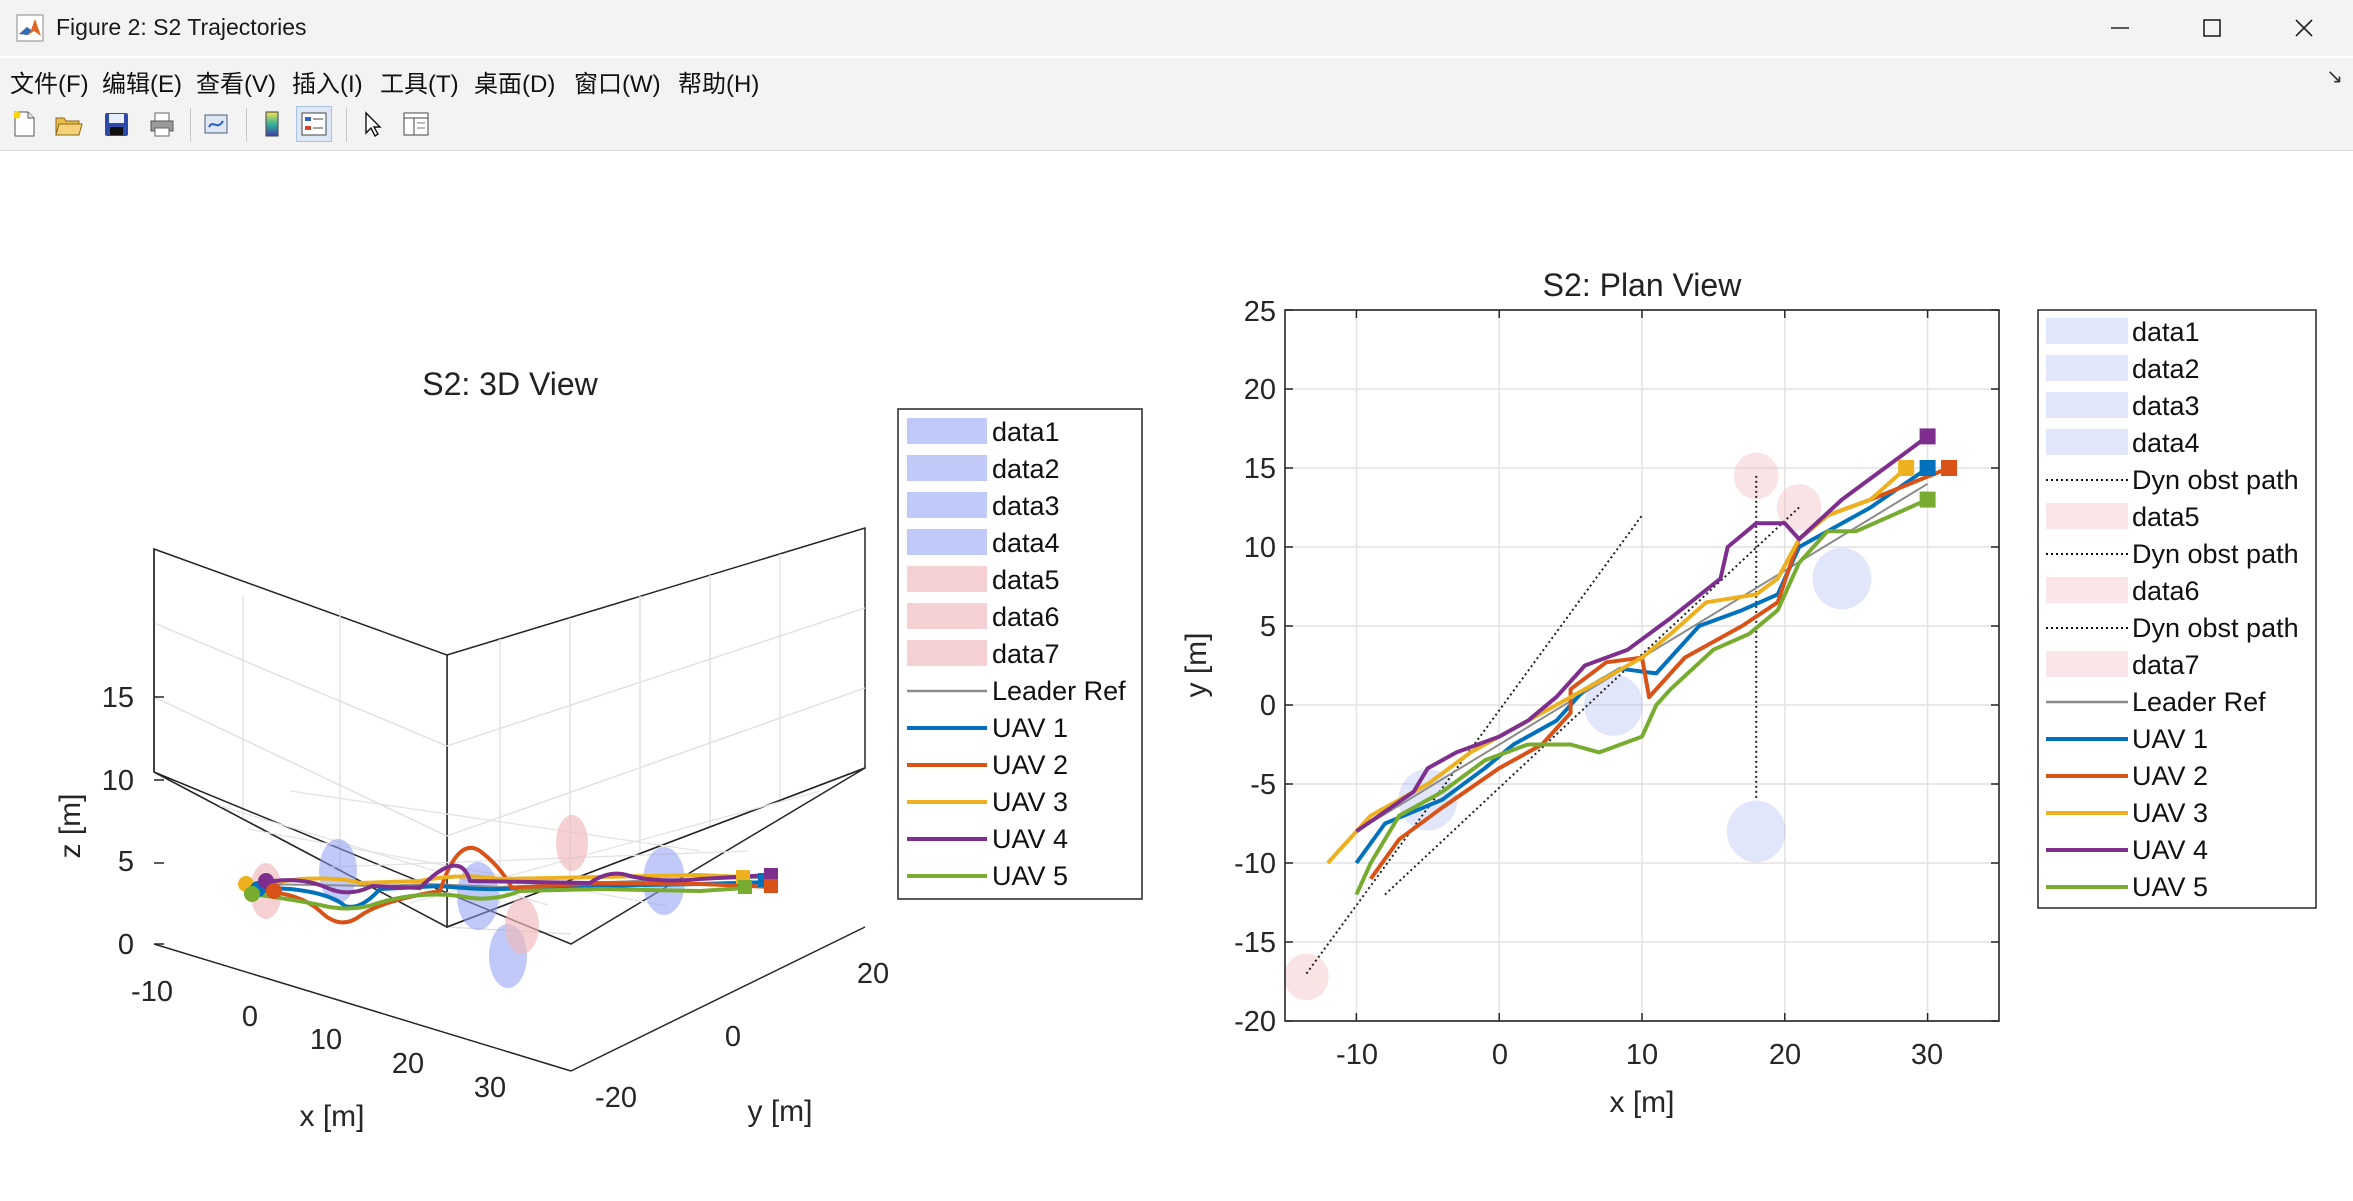  I want to click on save-icon, so click(116, 124).